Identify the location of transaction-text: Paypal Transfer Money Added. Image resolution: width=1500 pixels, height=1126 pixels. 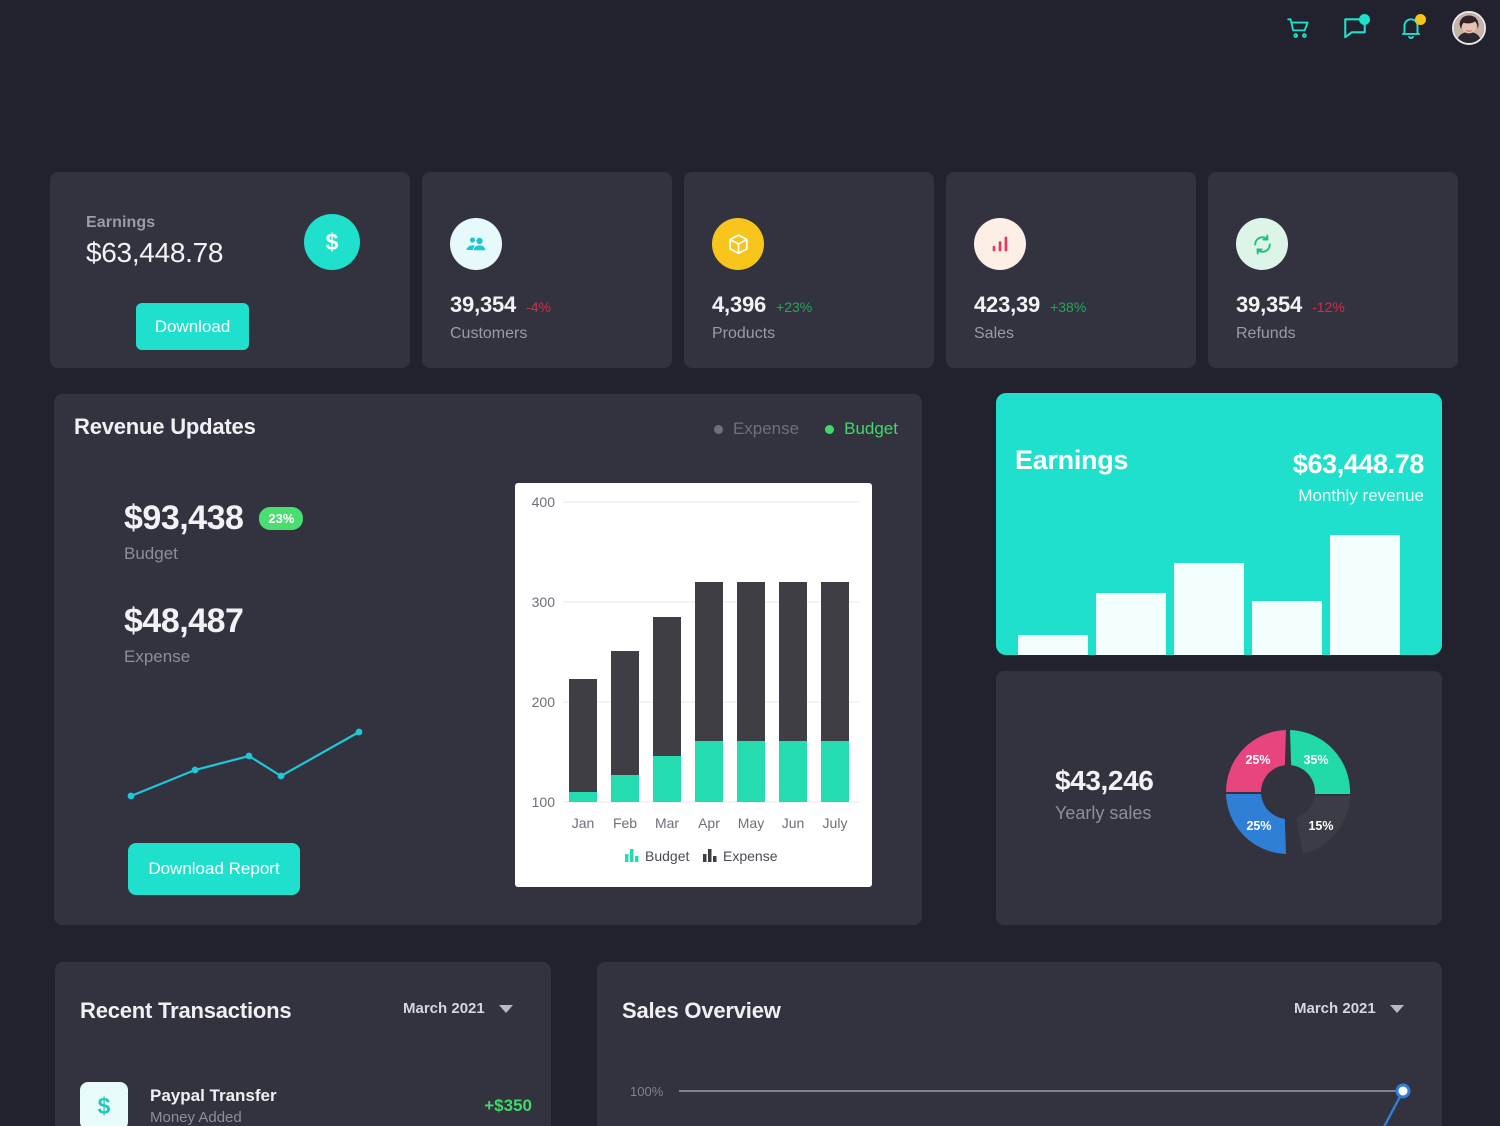
(213, 1106).